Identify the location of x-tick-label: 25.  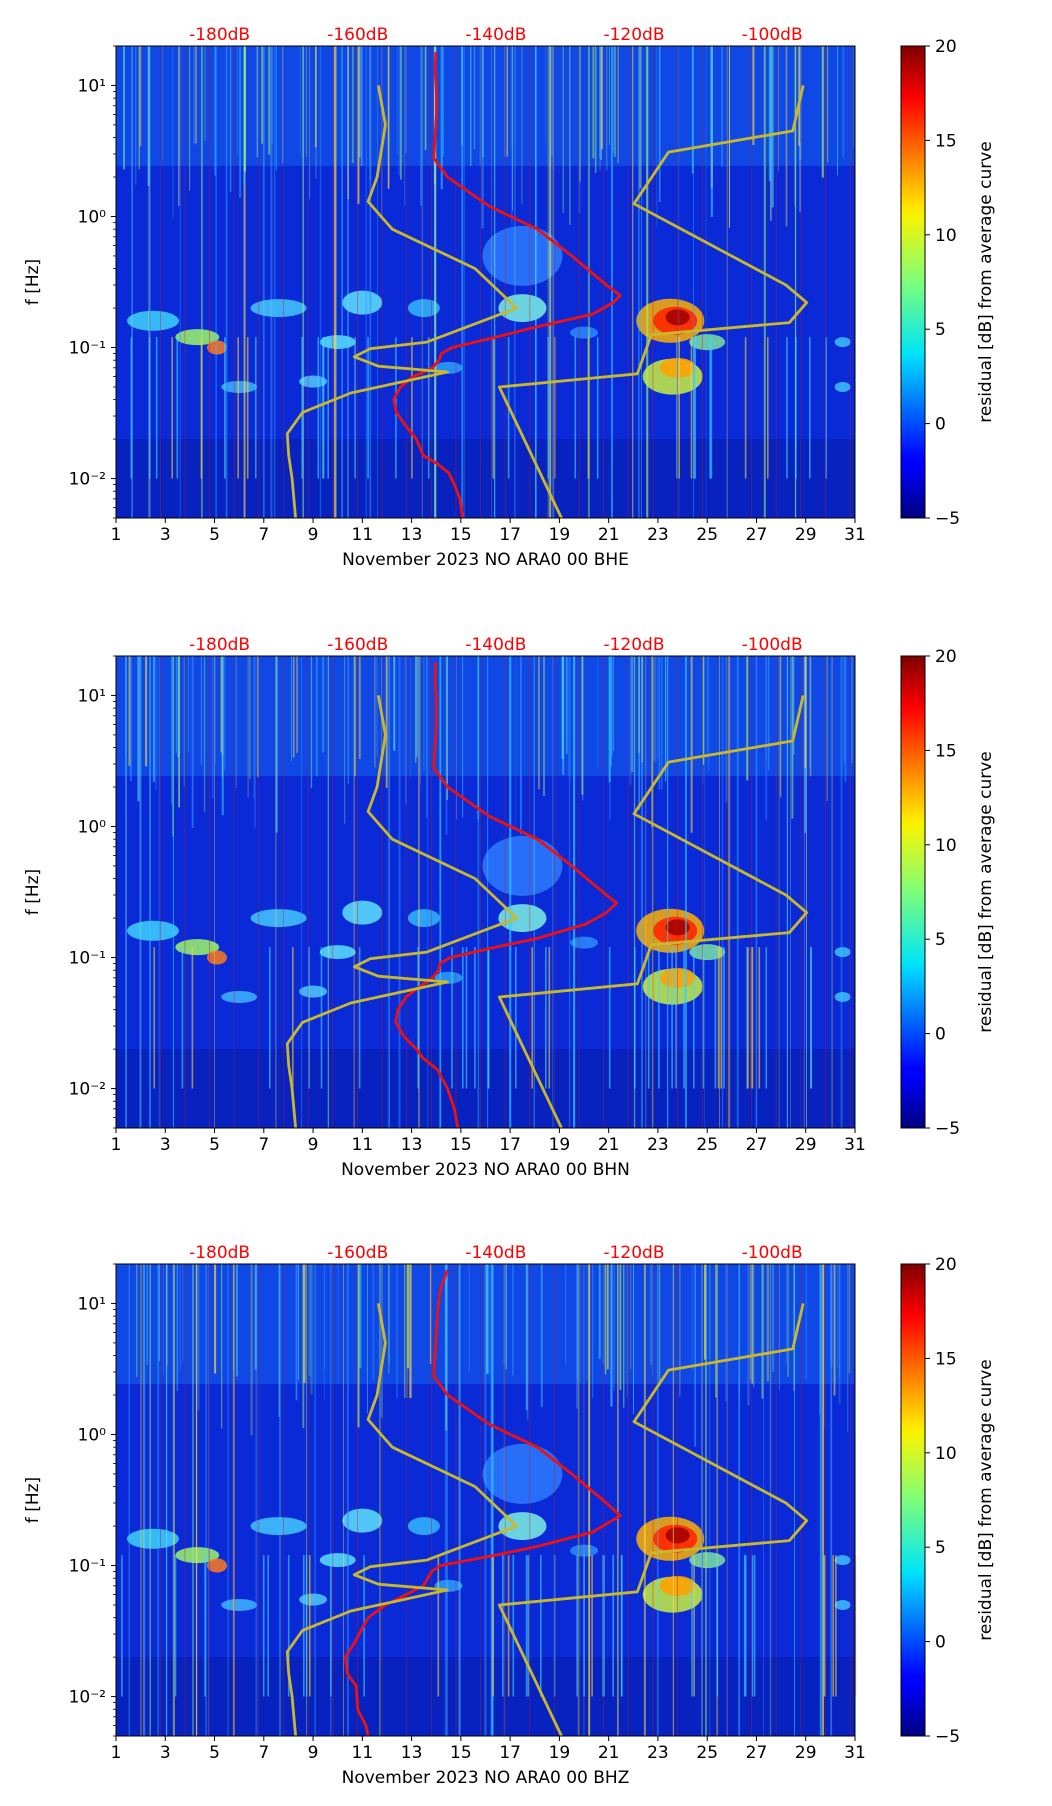
(707, 535).